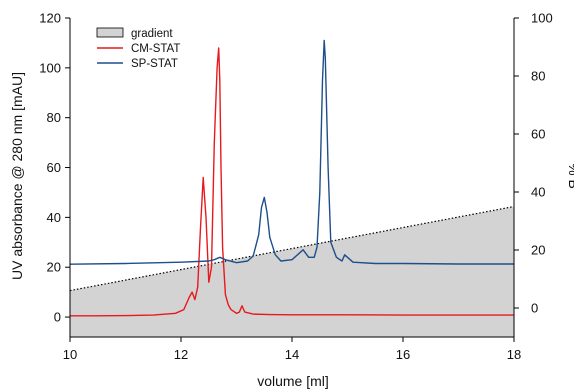 The width and height of the screenshot is (574, 389). Describe the element at coordinates (403, 354) in the screenshot. I see `x-tick-label: 16` at that location.